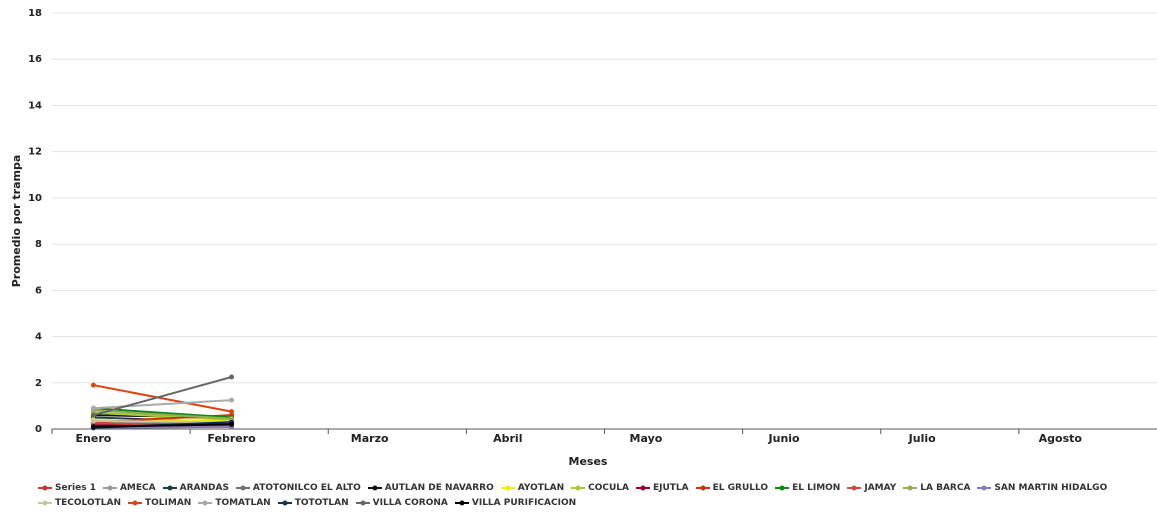 Image resolution: width=1157 pixels, height=514 pixels. I want to click on legend-item: SAN MARTIN HIDALGO, so click(1042, 488).